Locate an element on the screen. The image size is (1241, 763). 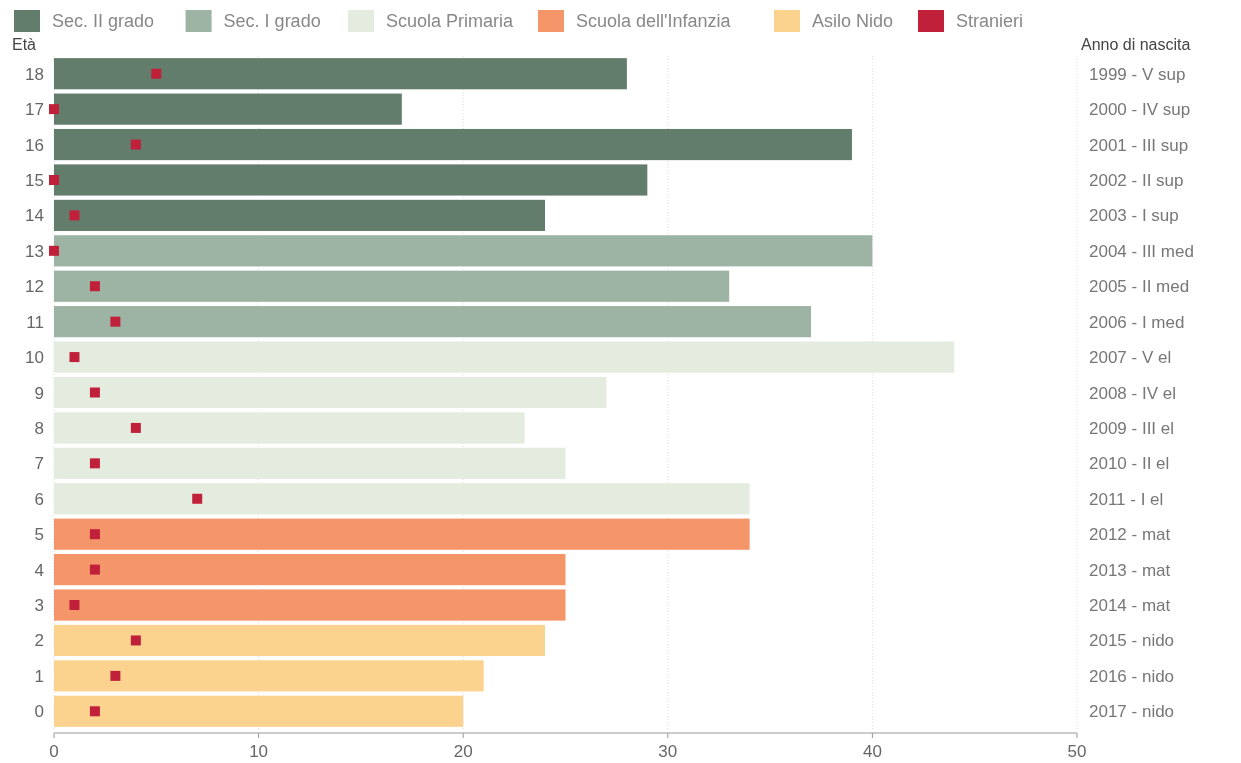
y-tick-label: 17 is located at coordinates (34, 110).